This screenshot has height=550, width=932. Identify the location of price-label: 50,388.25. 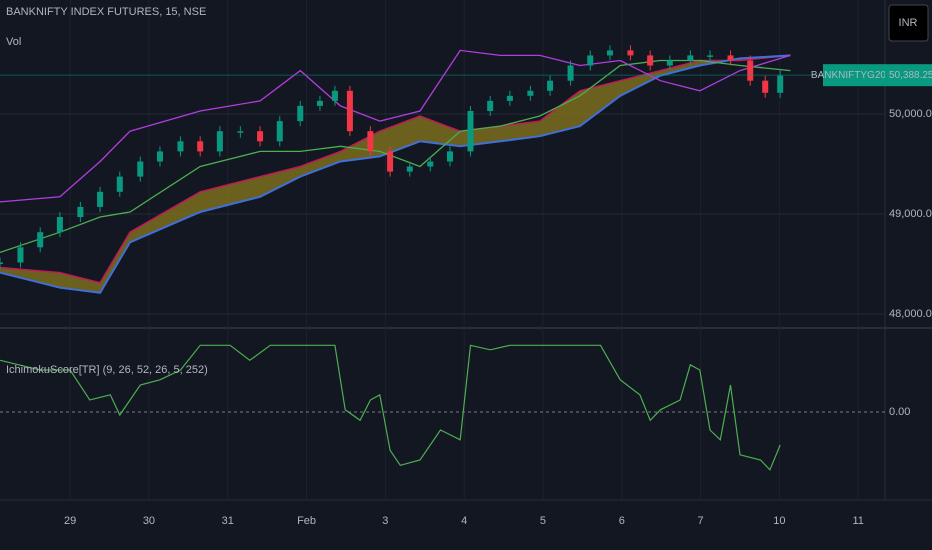
(910, 75).